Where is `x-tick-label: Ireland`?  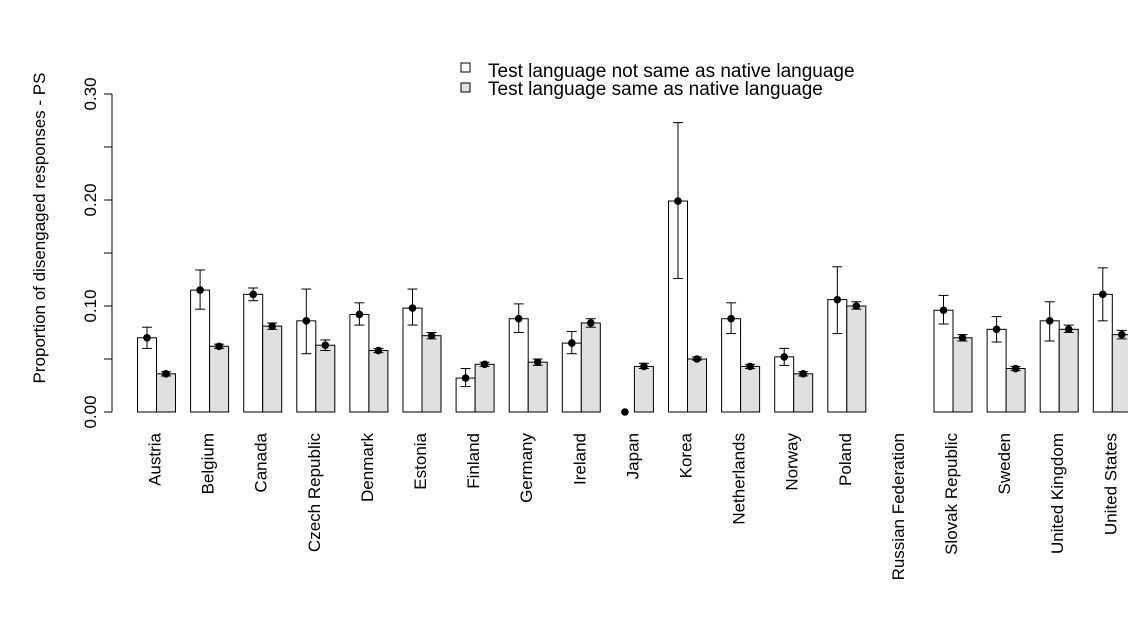 x-tick-label: Ireland is located at coordinates (579, 459).